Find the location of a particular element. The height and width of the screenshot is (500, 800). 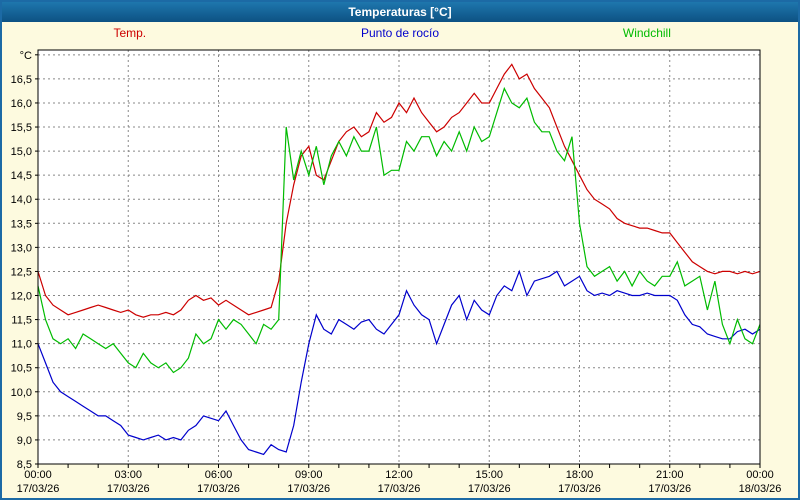

svg-text: 9,5 is located at coordinates (24, 417).